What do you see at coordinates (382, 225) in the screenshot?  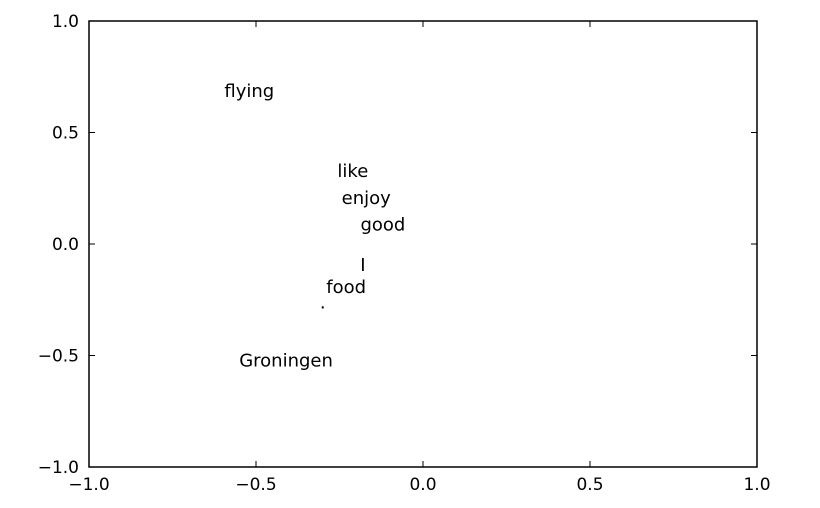 I see `point-label-good: good` at bounding box center [382, 225].